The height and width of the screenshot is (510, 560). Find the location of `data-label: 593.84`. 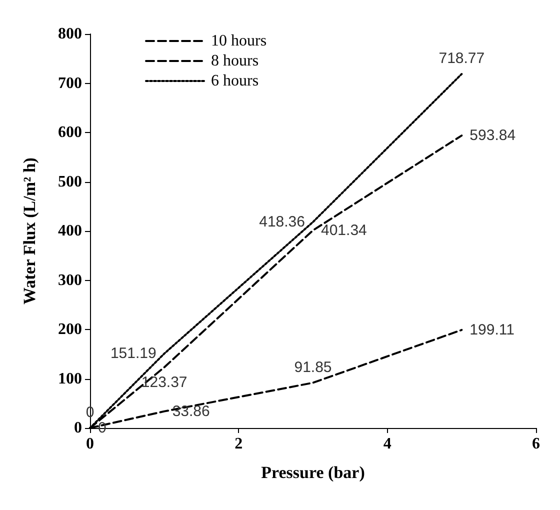

data-label: 593.84 is located at coordinates (493, 135).